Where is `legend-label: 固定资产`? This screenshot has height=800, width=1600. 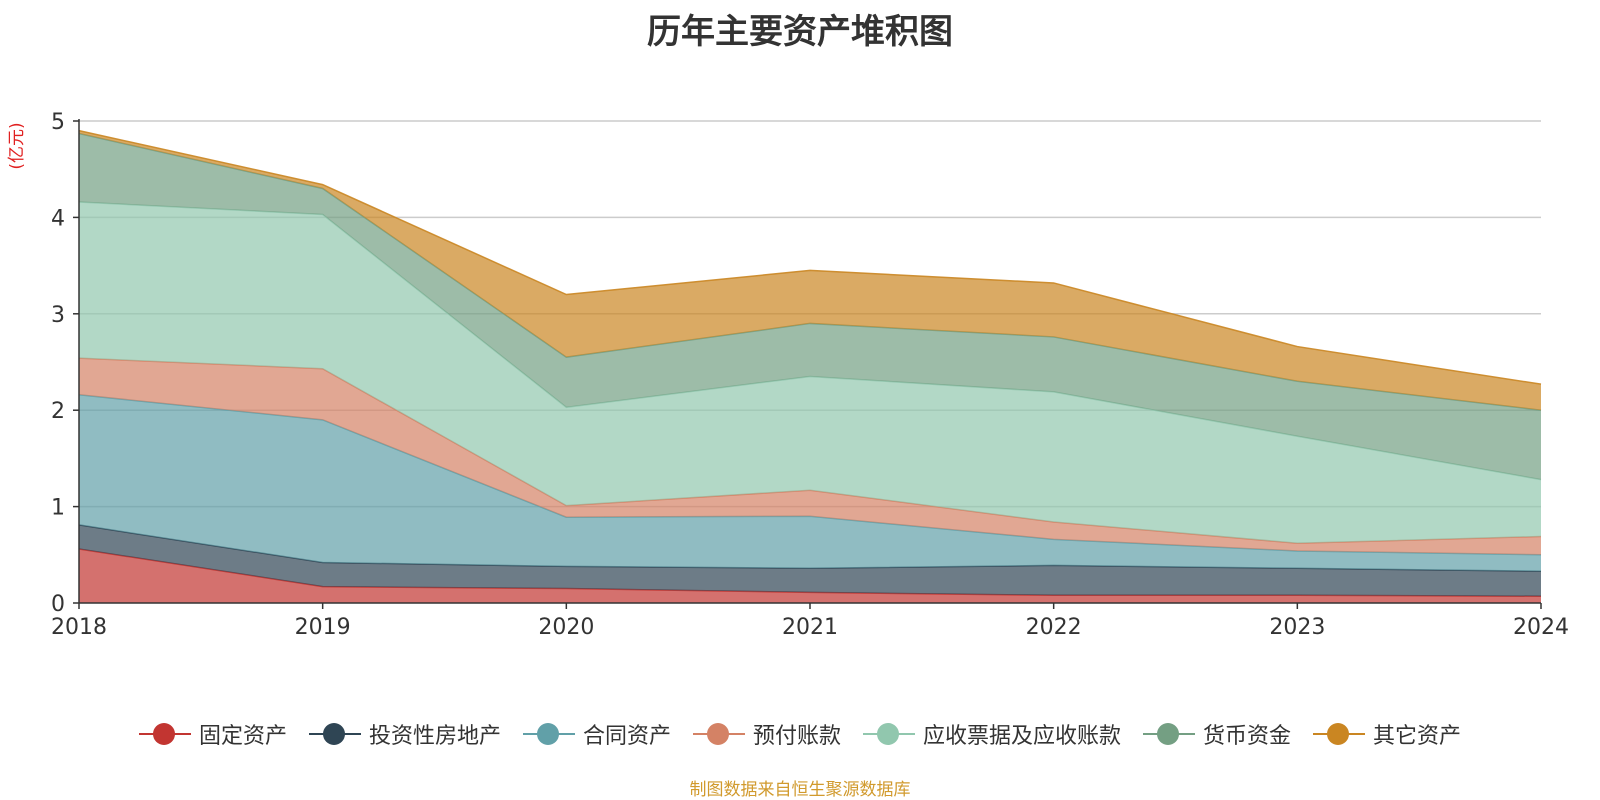
legend-label: 固定资产 is located at coordinates (242, 736).